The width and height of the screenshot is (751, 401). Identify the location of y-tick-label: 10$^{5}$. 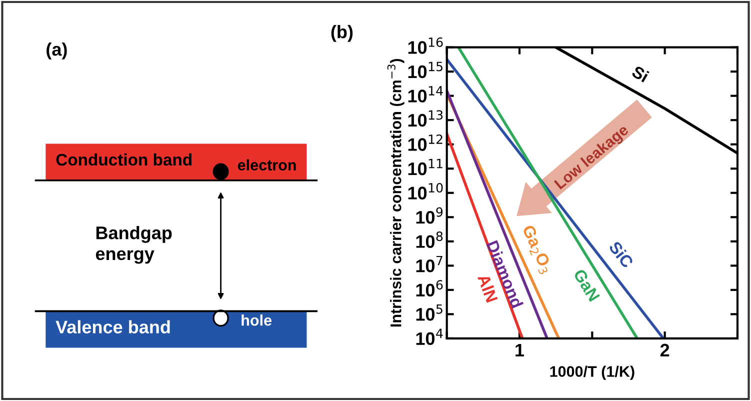
(429, 312).